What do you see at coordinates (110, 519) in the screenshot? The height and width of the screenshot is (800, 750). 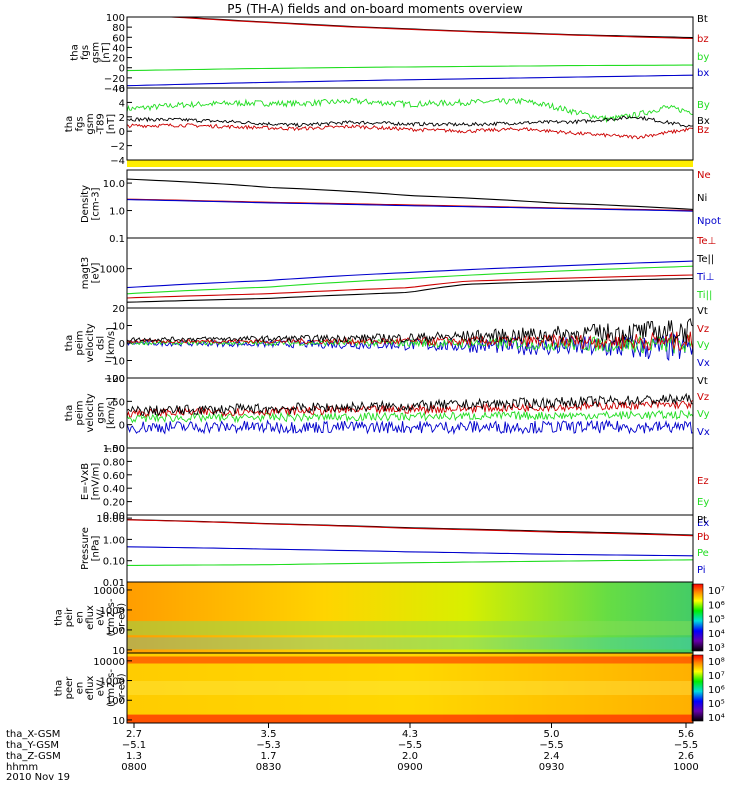 I see `y-tick-label: 10.00` at bounding box center [110, 519].